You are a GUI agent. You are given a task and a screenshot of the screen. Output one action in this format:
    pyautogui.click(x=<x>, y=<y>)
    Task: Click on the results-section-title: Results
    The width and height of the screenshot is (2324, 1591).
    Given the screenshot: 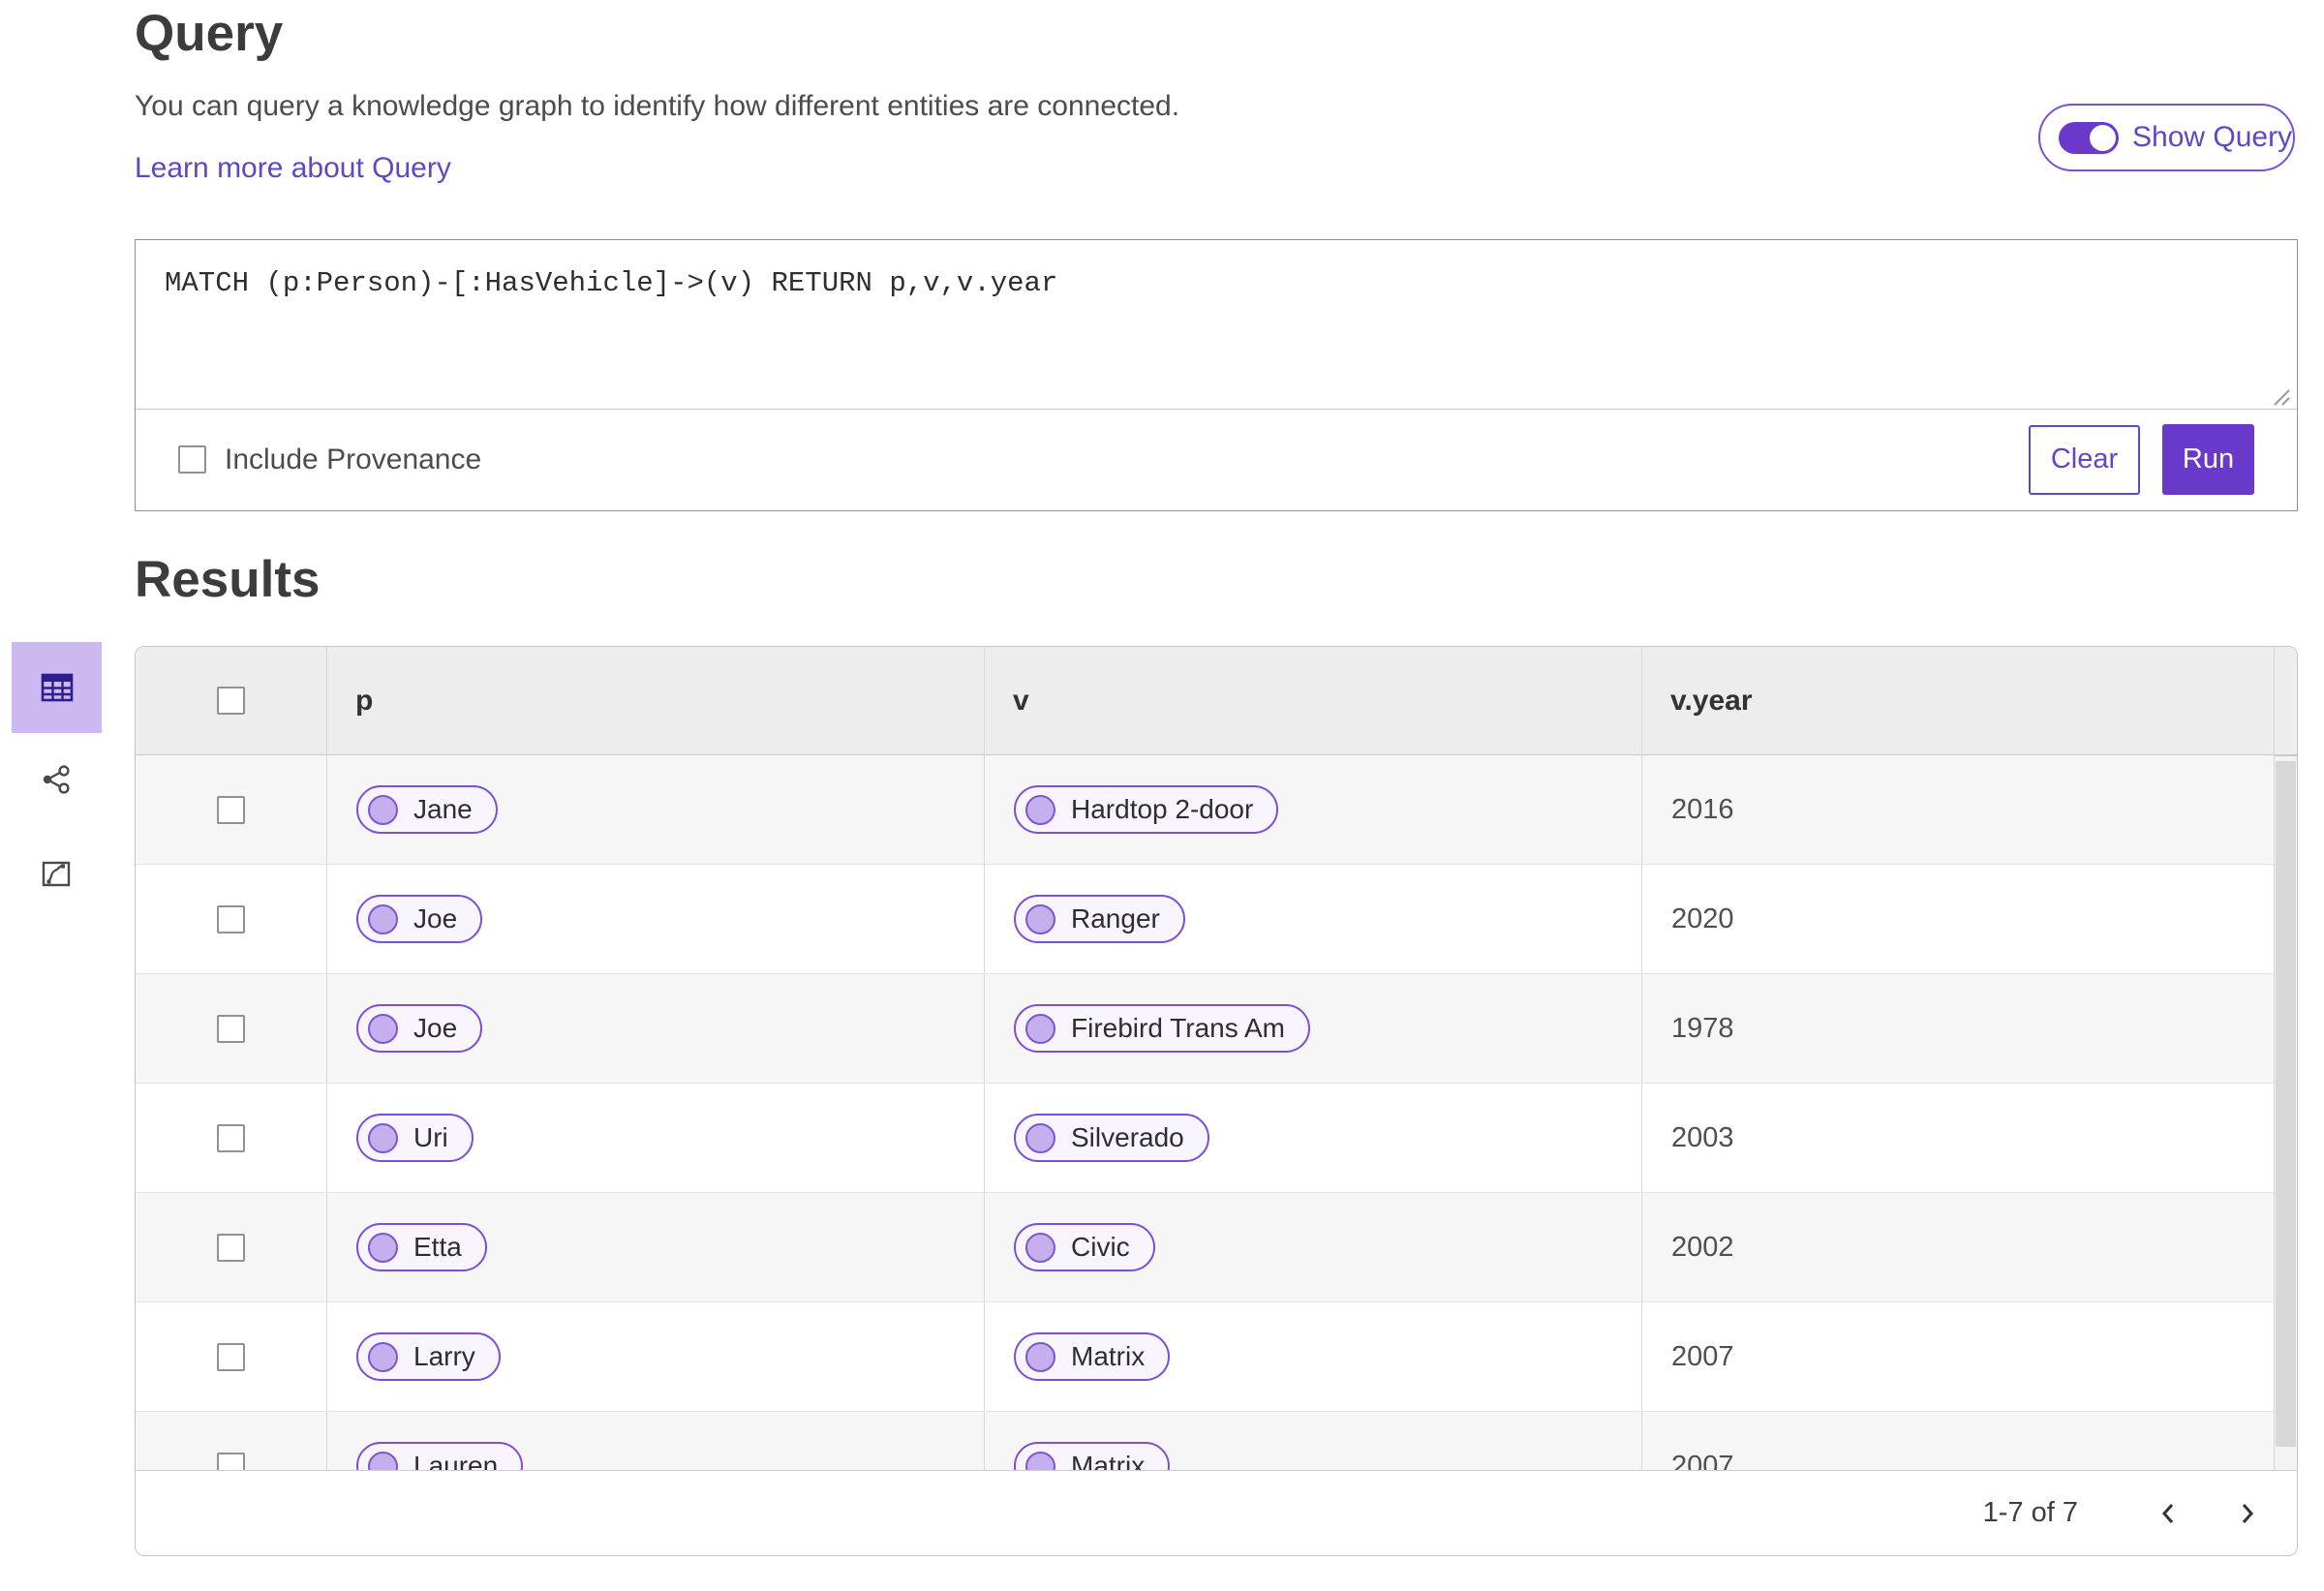 What is the action you would take?
    pyautogui.click(x=228, y=579)
    